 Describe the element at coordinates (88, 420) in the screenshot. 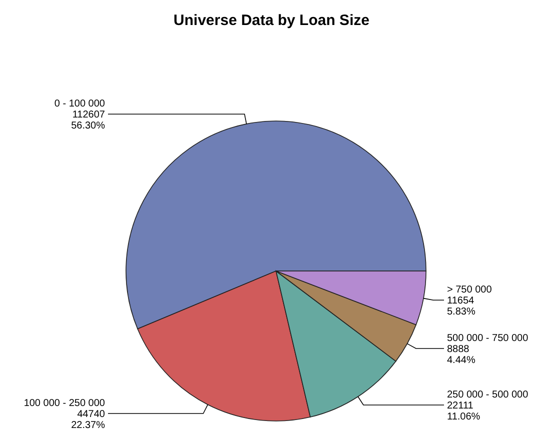

I see `data-label: 44740 22.37%` at that location.